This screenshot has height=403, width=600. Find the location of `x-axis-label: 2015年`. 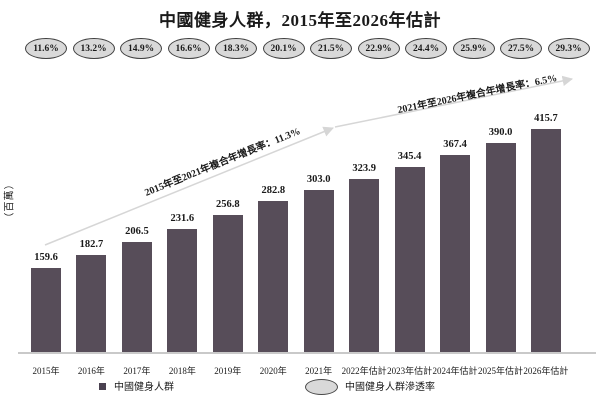

x-axis-label: 2015年 is located at coordinates (46, 371).